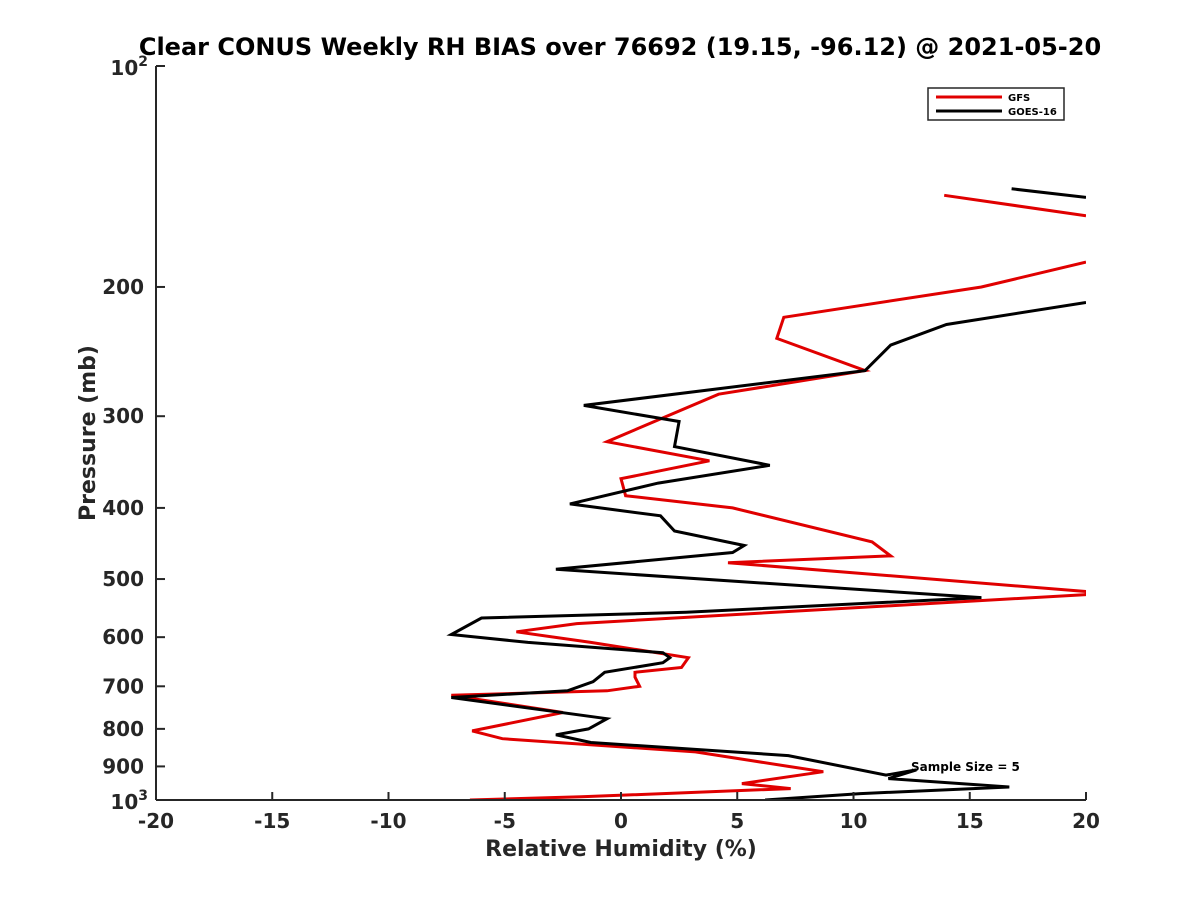  Describe the element at coordinates (143, 62) in the screenshot. I see `y-tick-label-top-exponent: 2` at that location.